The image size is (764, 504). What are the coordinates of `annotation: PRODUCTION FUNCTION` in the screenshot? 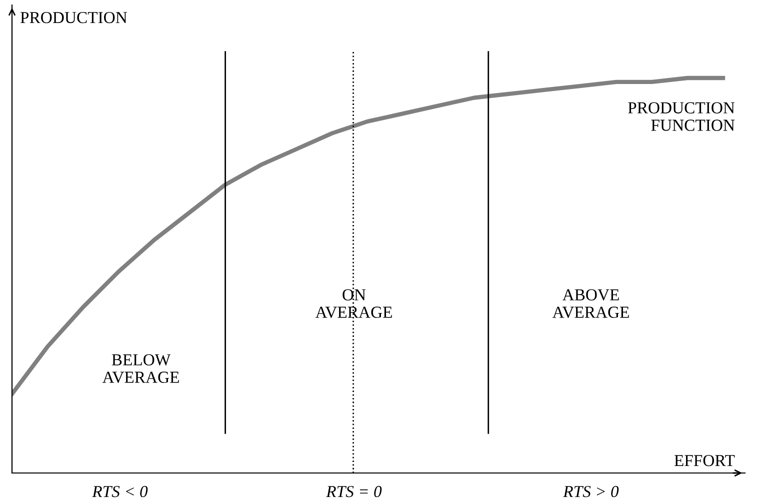 It's located at (681, 116).